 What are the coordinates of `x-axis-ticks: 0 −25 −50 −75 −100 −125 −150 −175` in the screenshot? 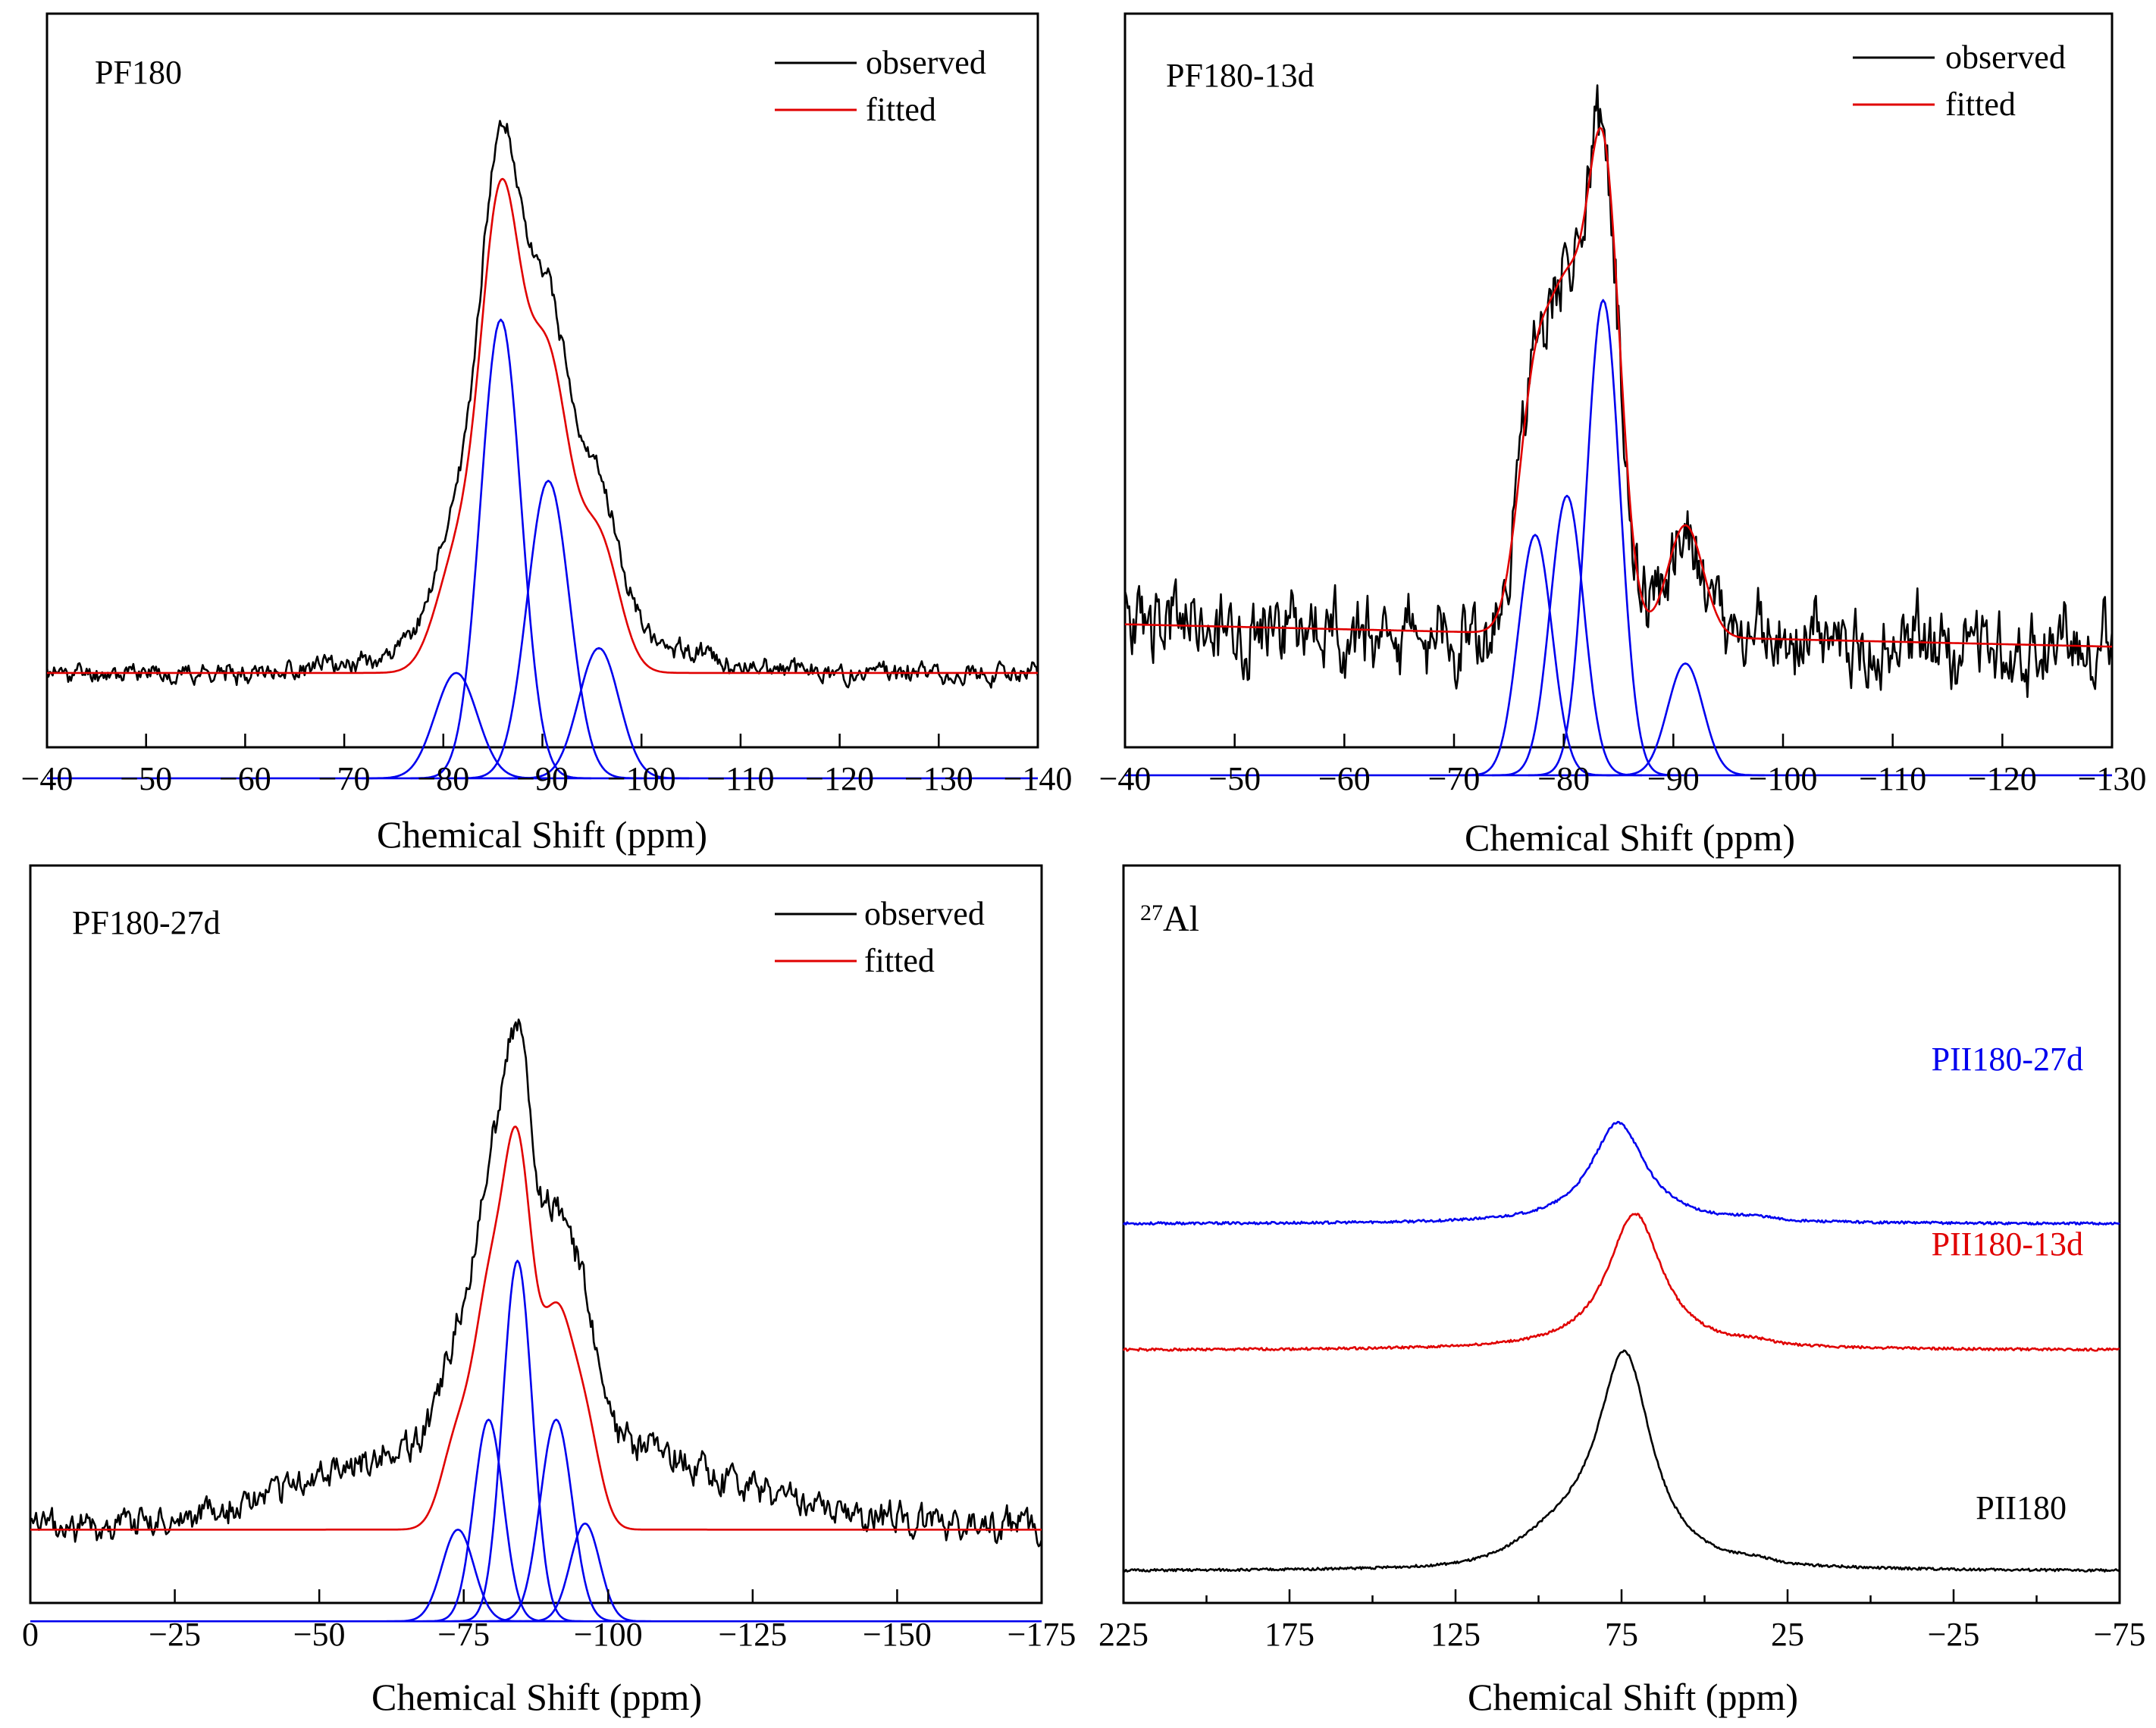 It's located at (549, 1621).